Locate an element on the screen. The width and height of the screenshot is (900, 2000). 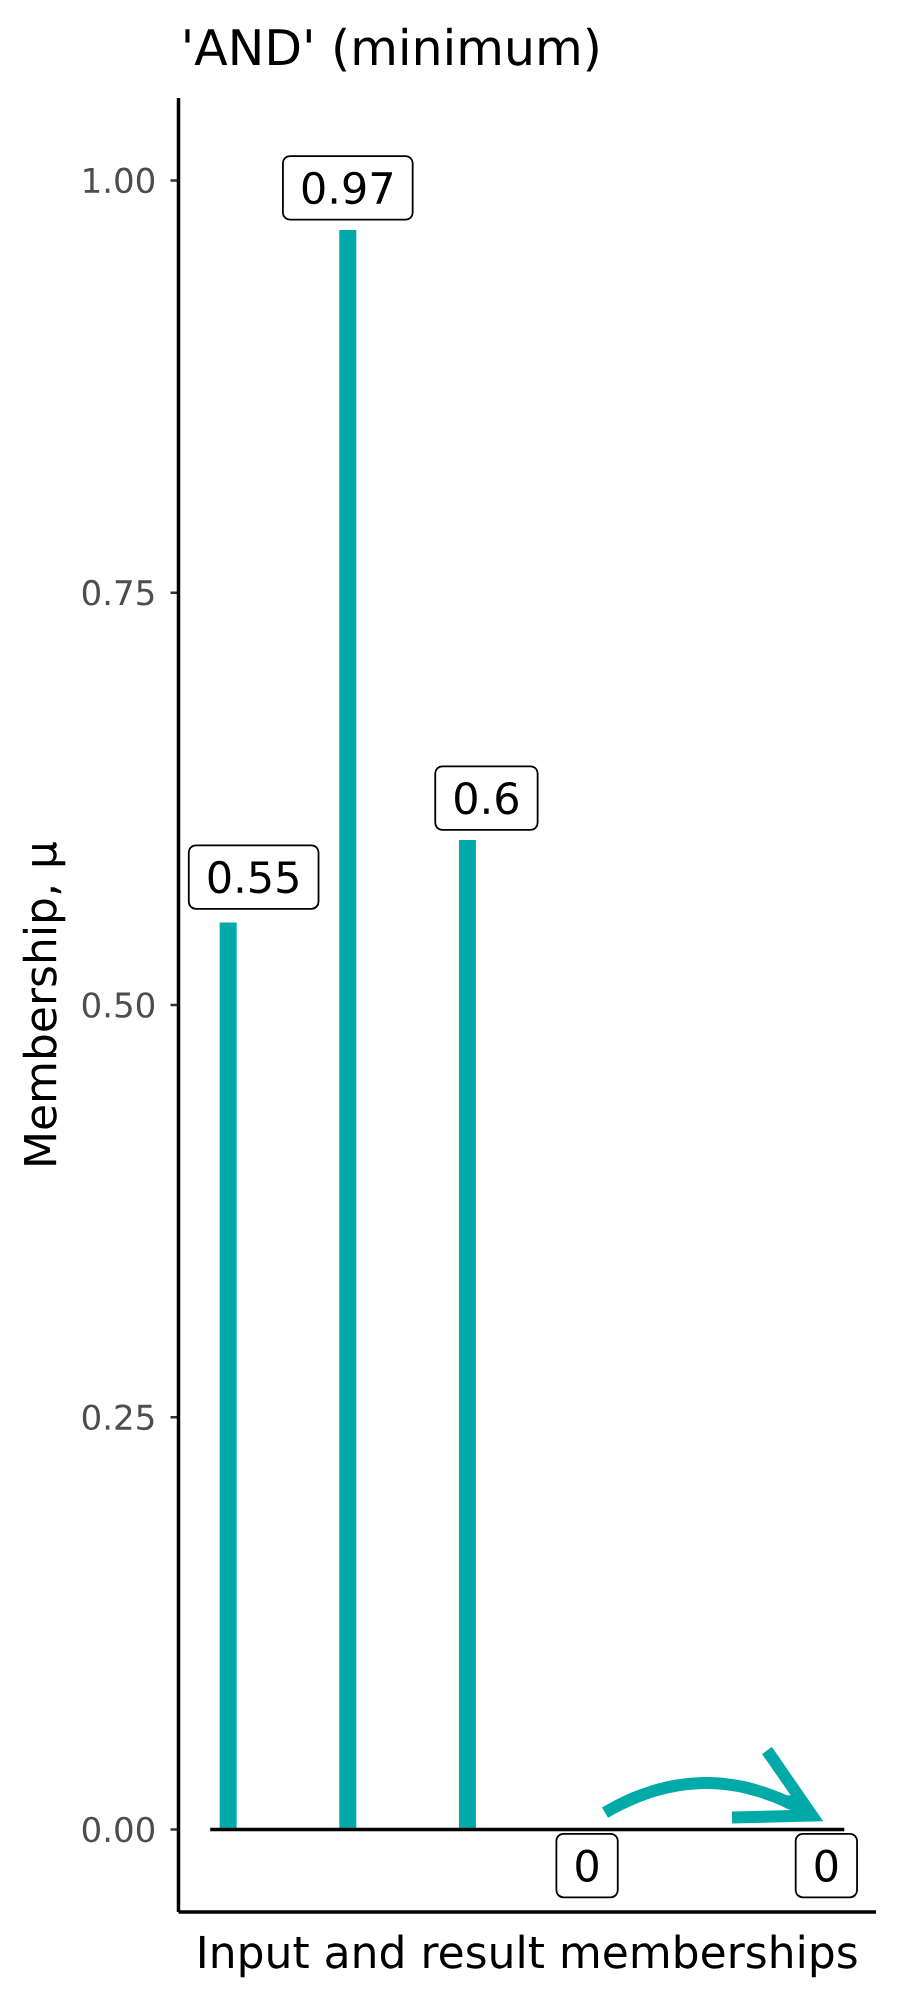
data-label: 0.6 is located at coordinates (486, 798).